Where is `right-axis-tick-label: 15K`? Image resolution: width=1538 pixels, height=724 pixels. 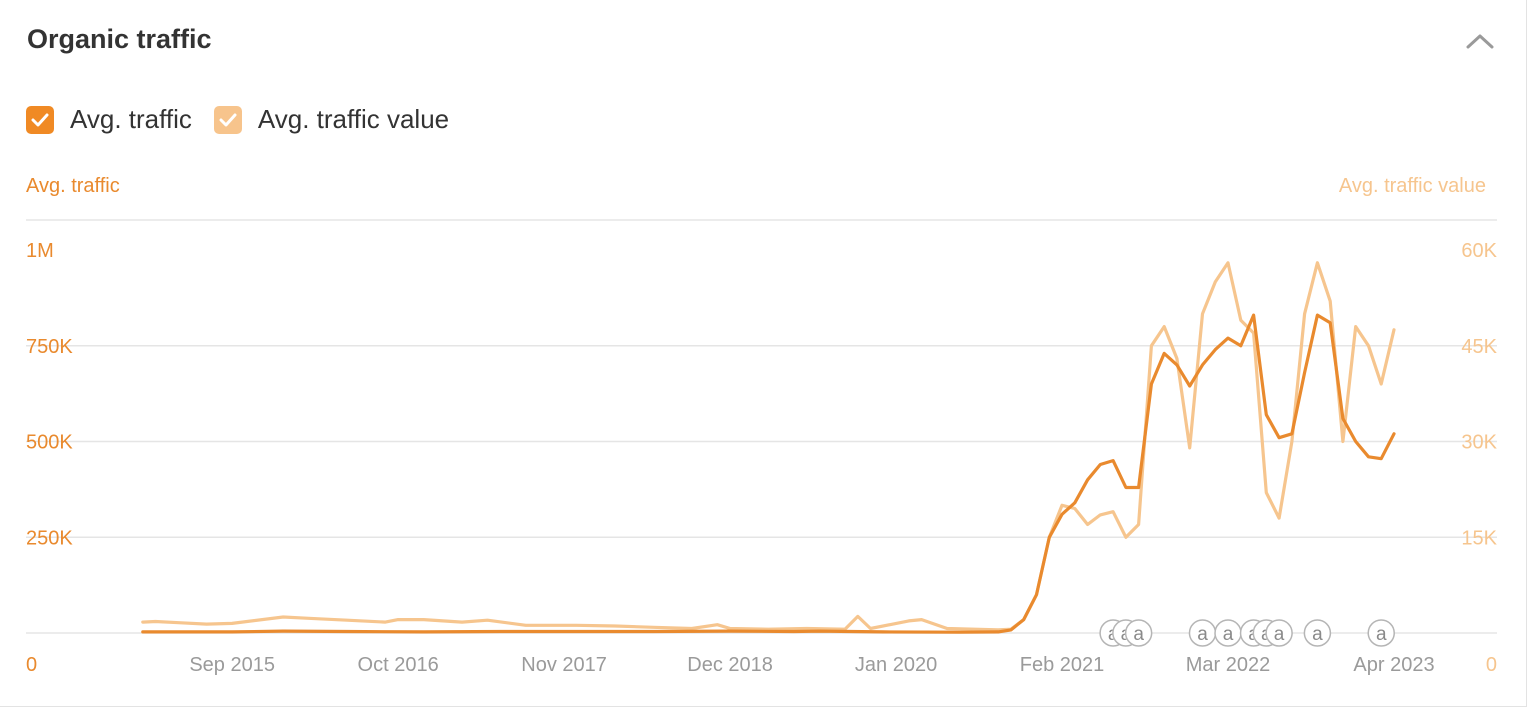 right-axis-tick-label: 15K is located at coordinates (1479, 538).